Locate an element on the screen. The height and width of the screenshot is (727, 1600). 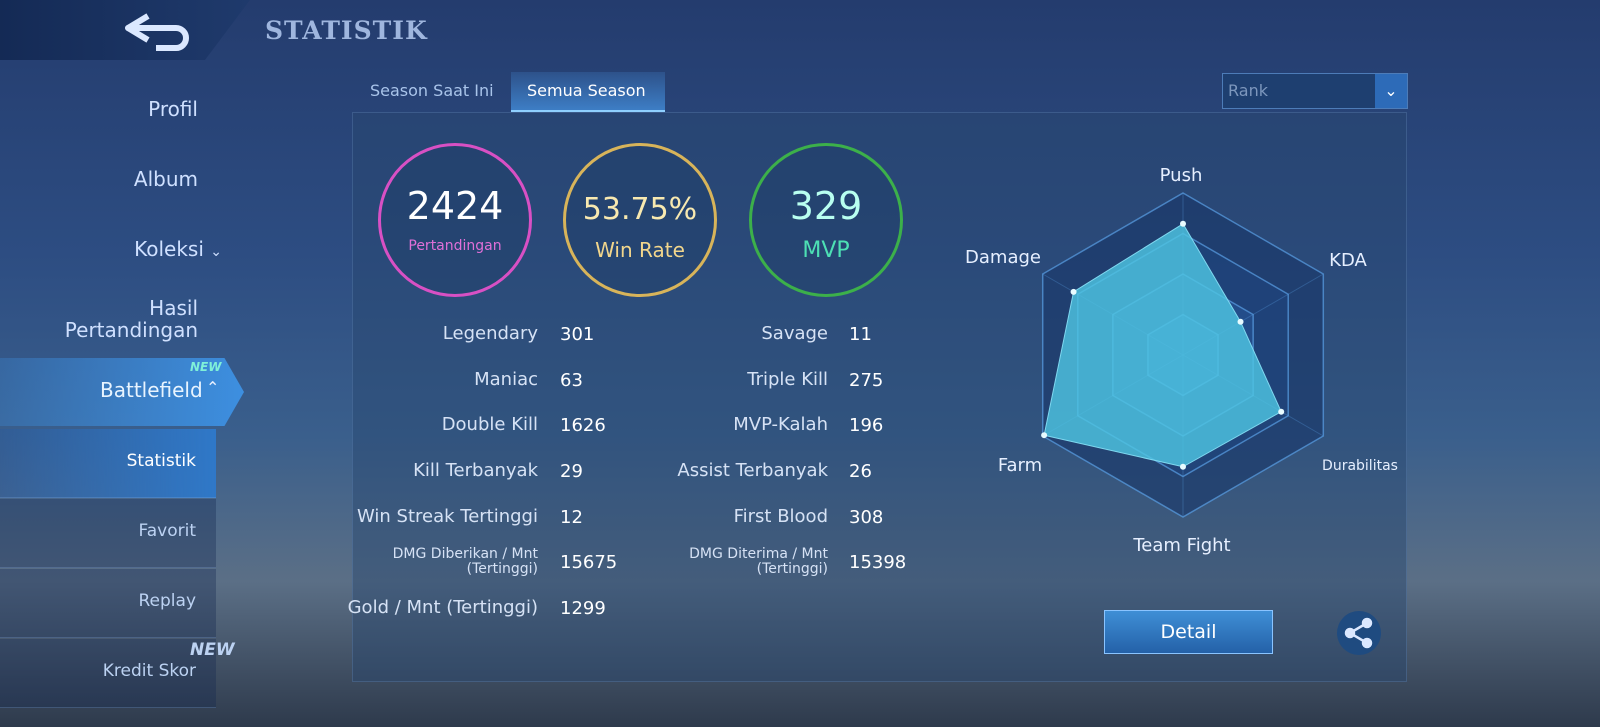
sub-label: Kredit Skor is located at coordinates (149, 671).